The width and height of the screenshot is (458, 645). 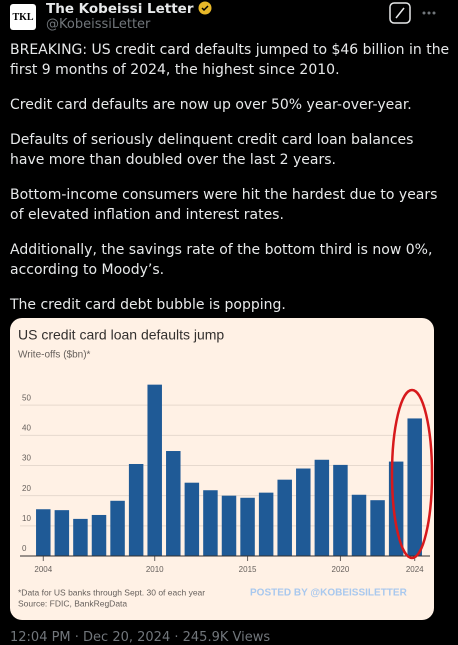 I want to click on x-tick-label: 2010, so click(x=155, y=569).